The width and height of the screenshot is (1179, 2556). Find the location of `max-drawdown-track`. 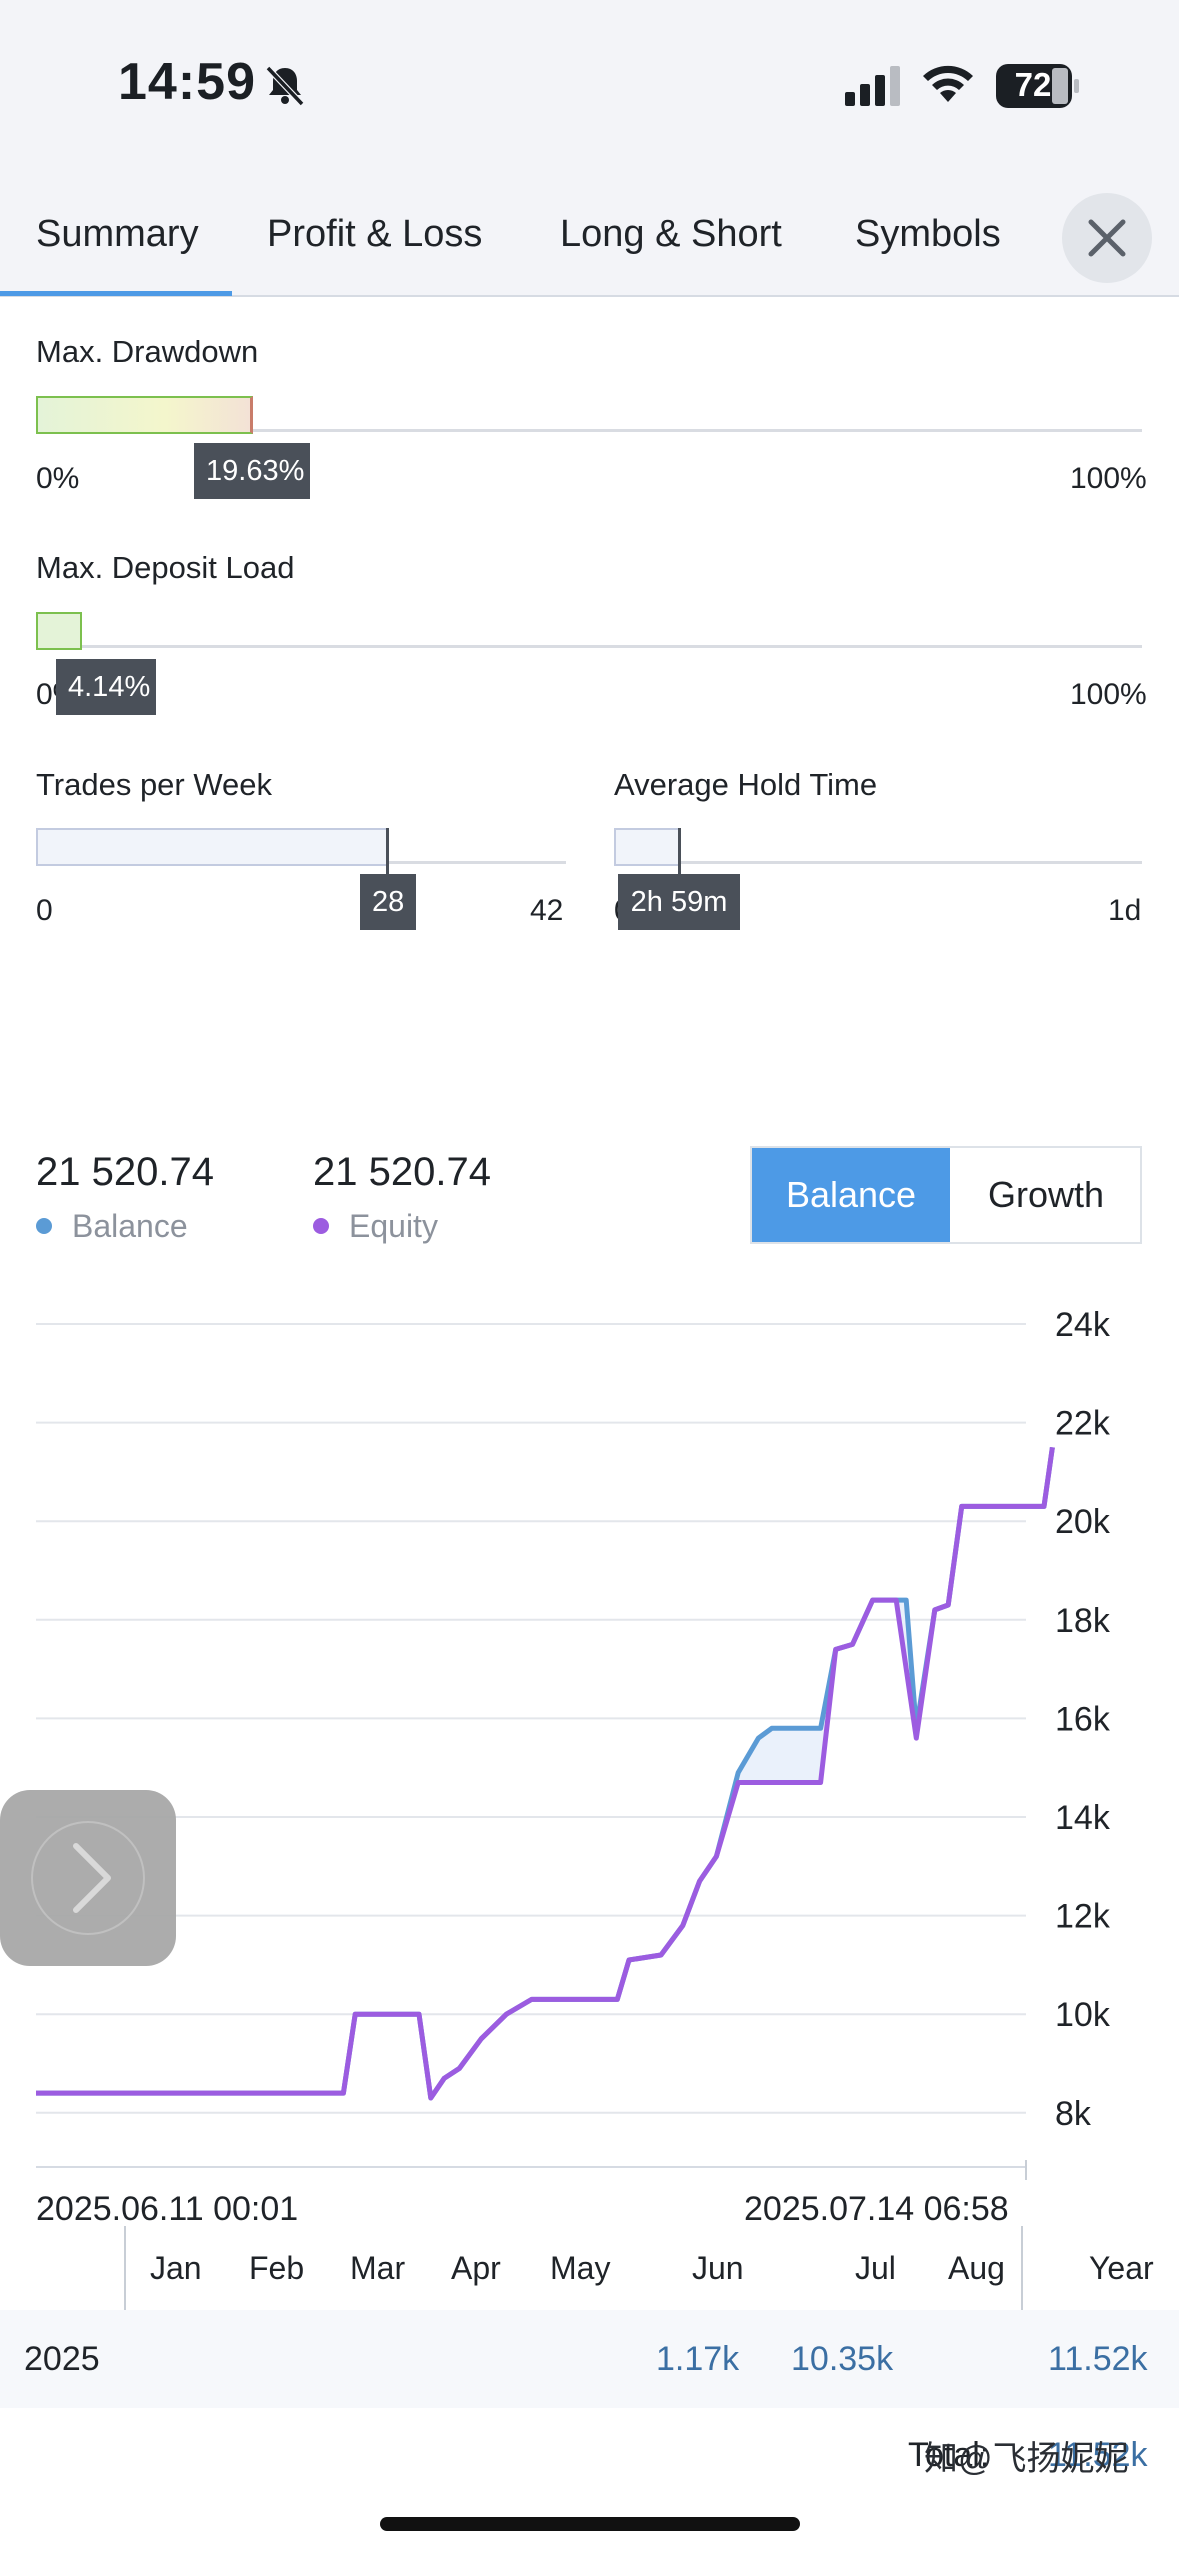

max-drawdown-track is located at coordinates (589, 430).